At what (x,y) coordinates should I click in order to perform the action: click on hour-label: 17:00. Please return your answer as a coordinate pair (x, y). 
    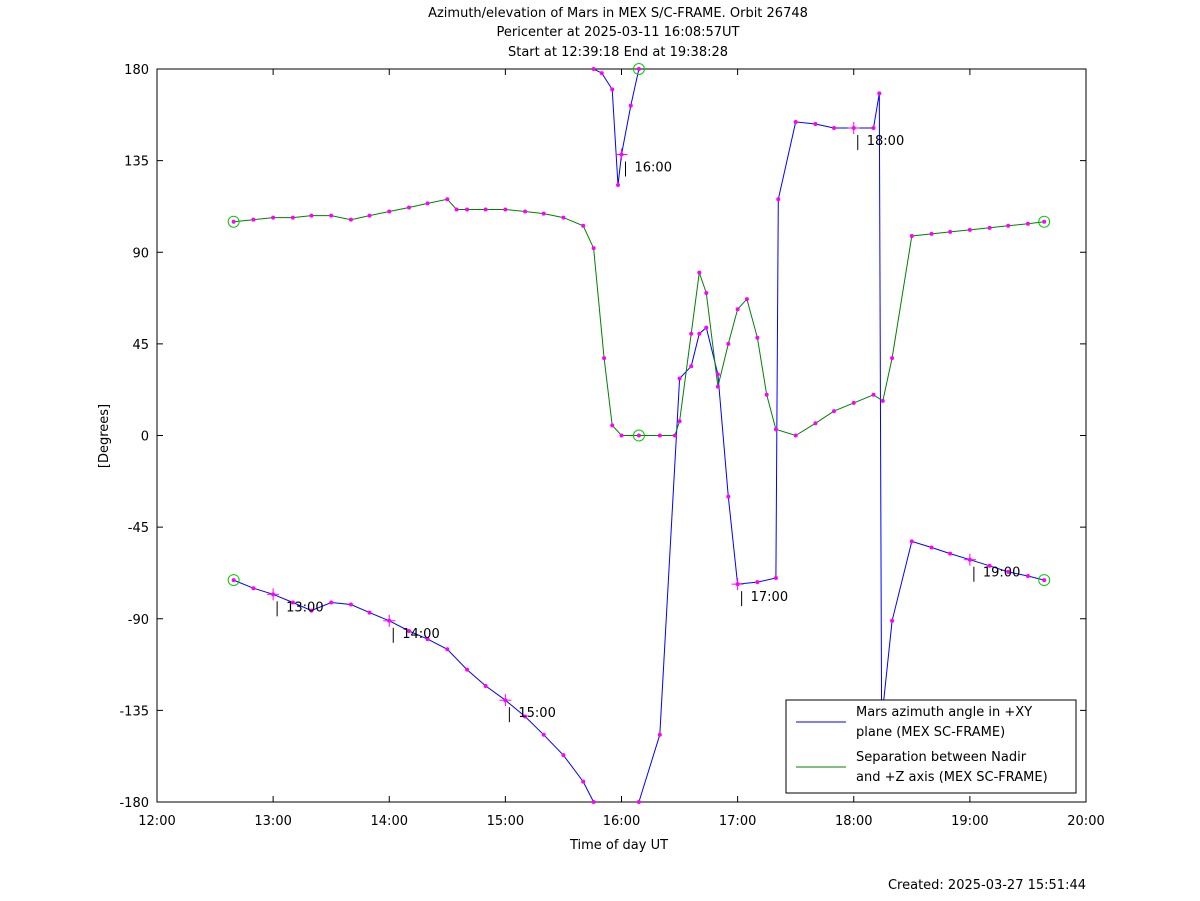
    Looking at the image, I should click on (769, 597).